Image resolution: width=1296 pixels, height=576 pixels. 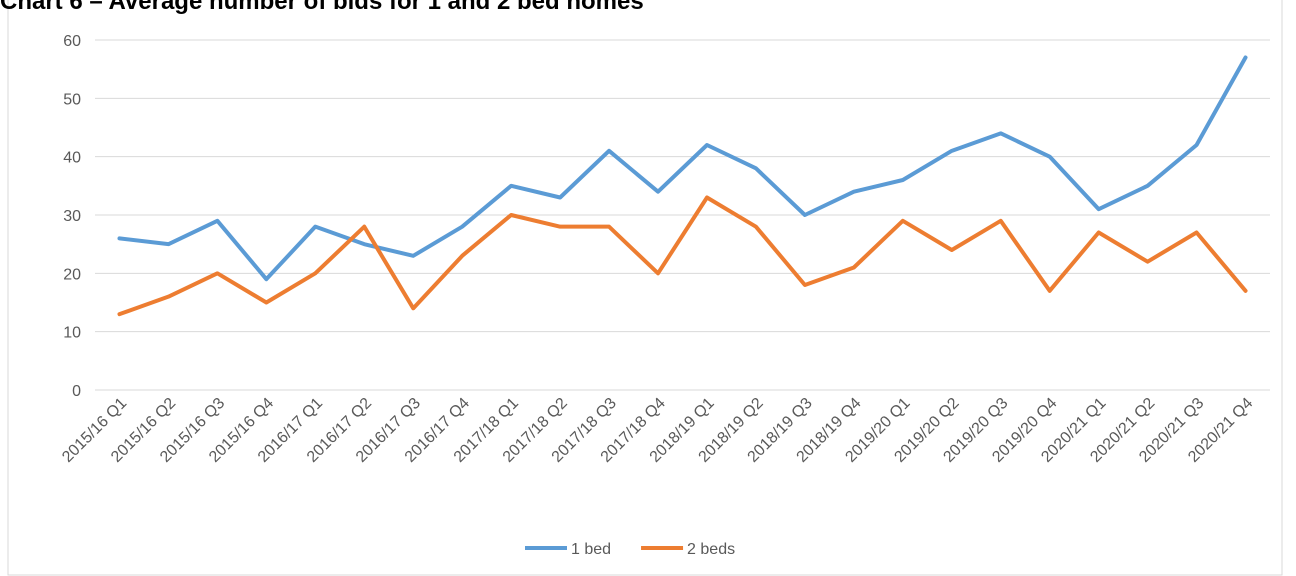 What do you see at coordinates (72, 41) in the screenshot?
I see `y-tick-label: 60` at bounding box center [72, 41].